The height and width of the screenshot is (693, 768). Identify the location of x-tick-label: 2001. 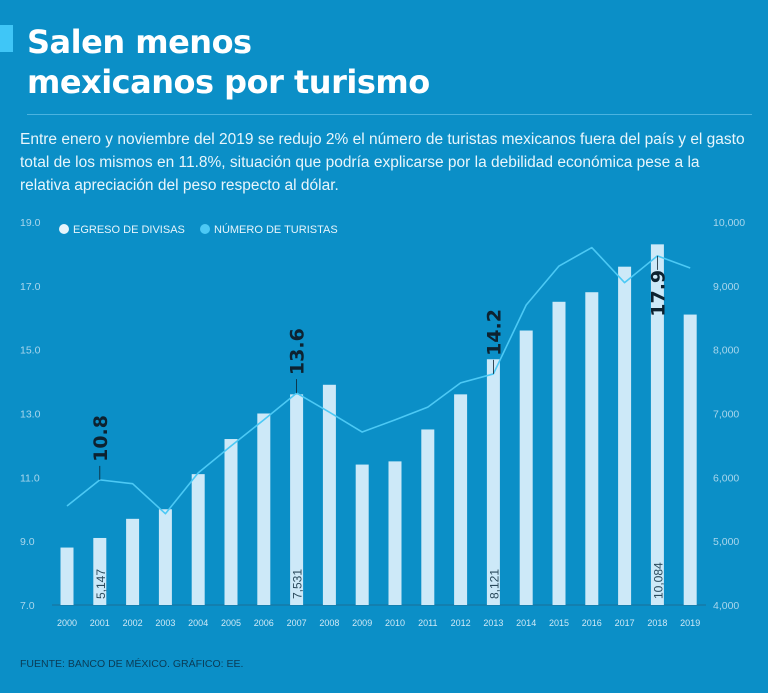
(100, 623).